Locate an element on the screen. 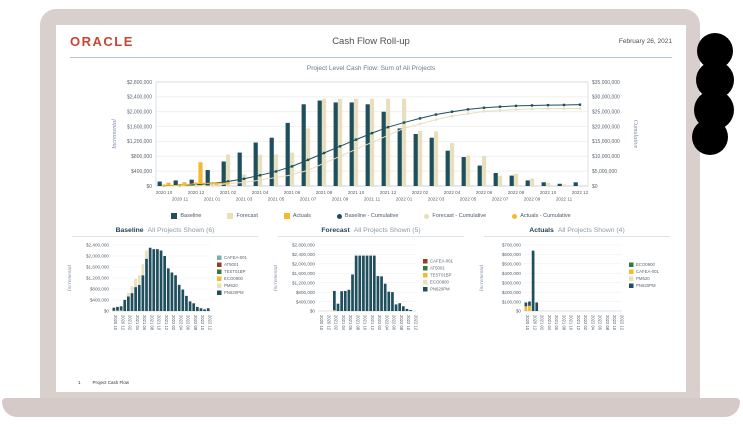  svg-text: 2021 04 is located at coordinates (137, 323).